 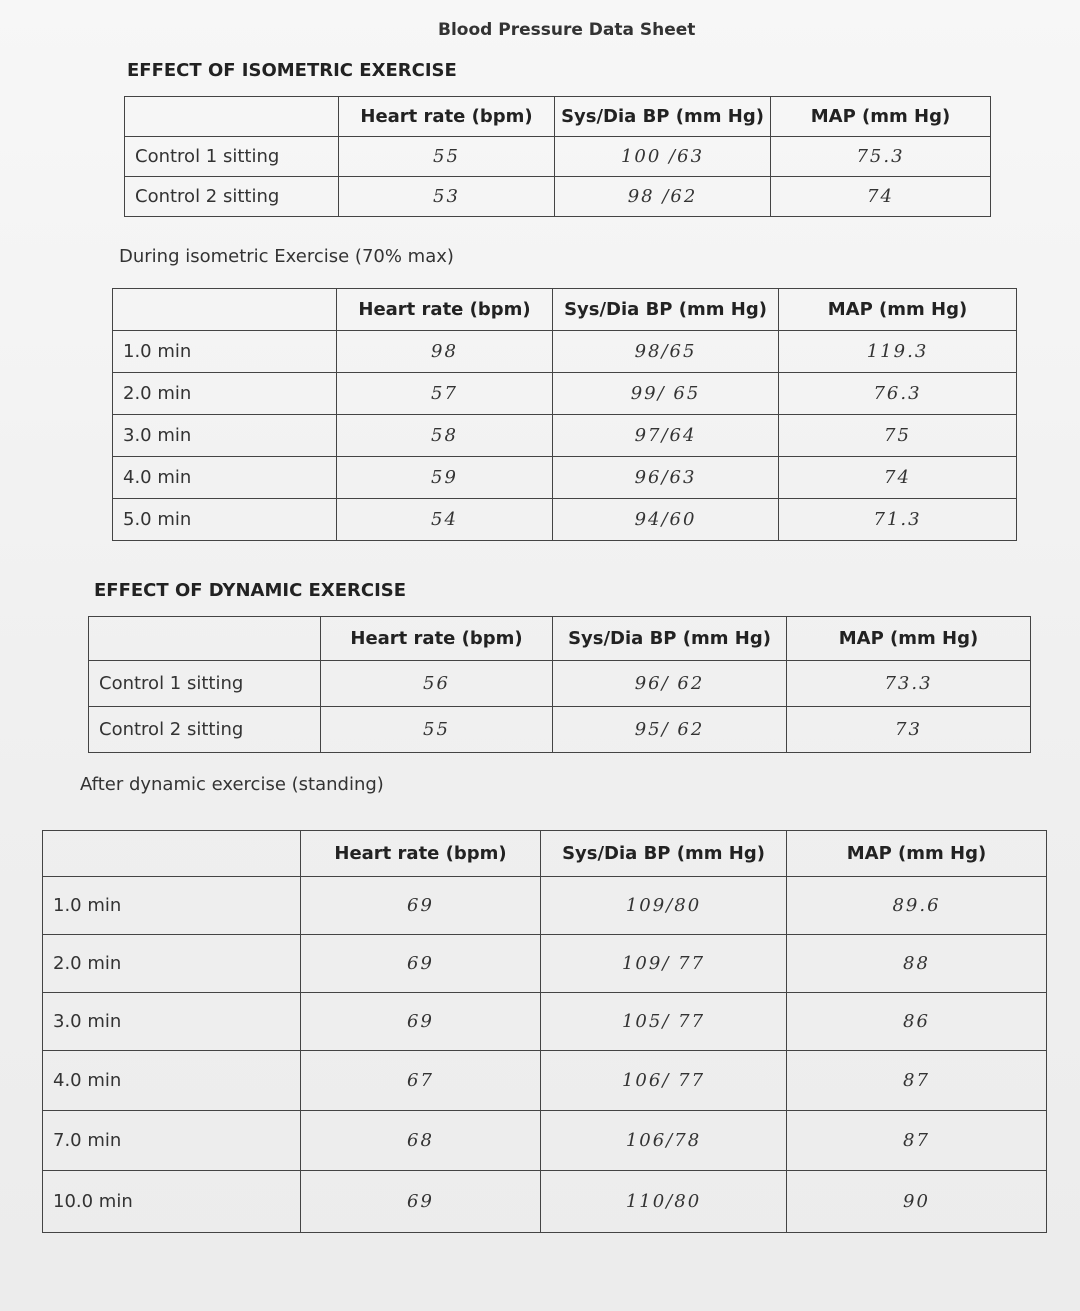 I want to click on table-row: 10.0 min 69 110/80 90, so click(x=544, y=1201).